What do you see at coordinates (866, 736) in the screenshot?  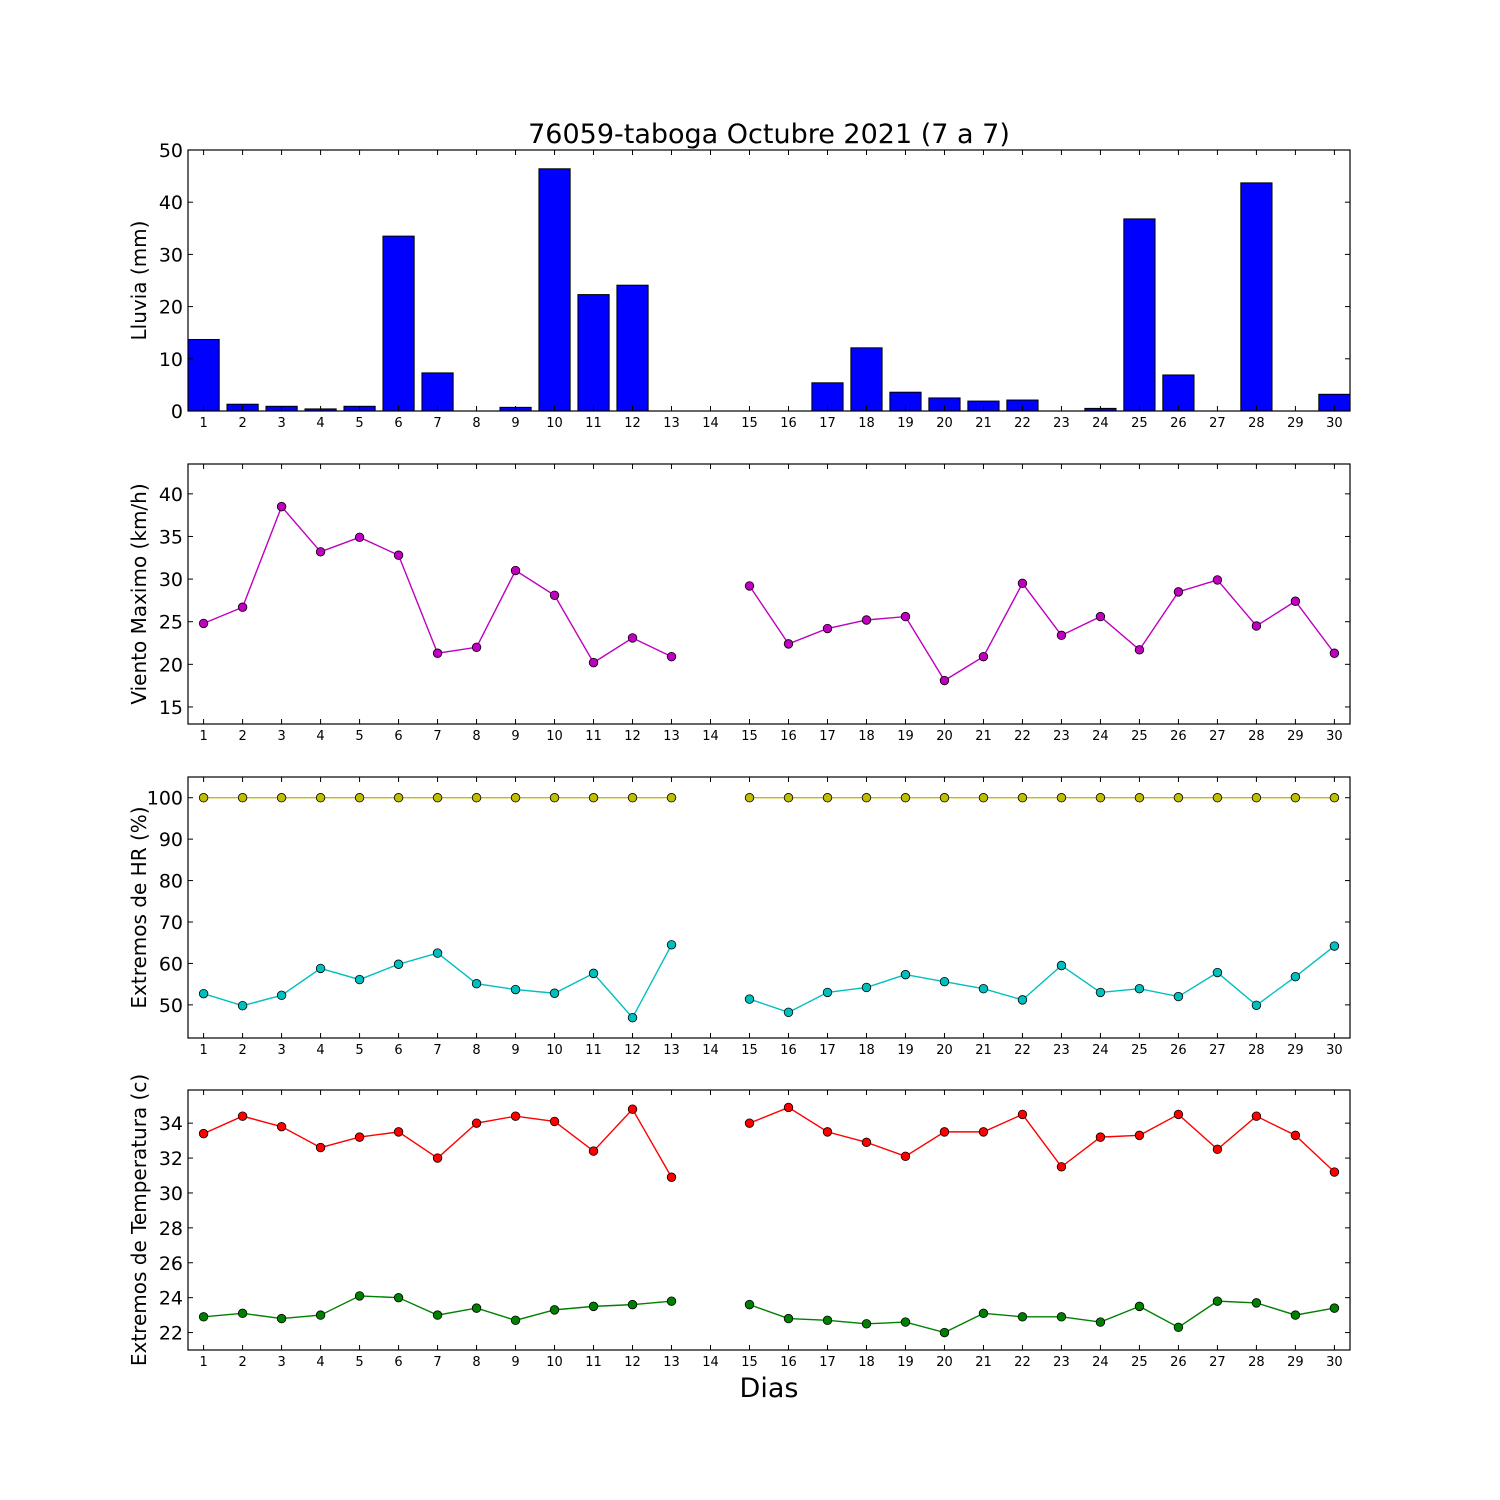 I see `wind-xtick-label-18: 18` at bounding box center [866, 736].